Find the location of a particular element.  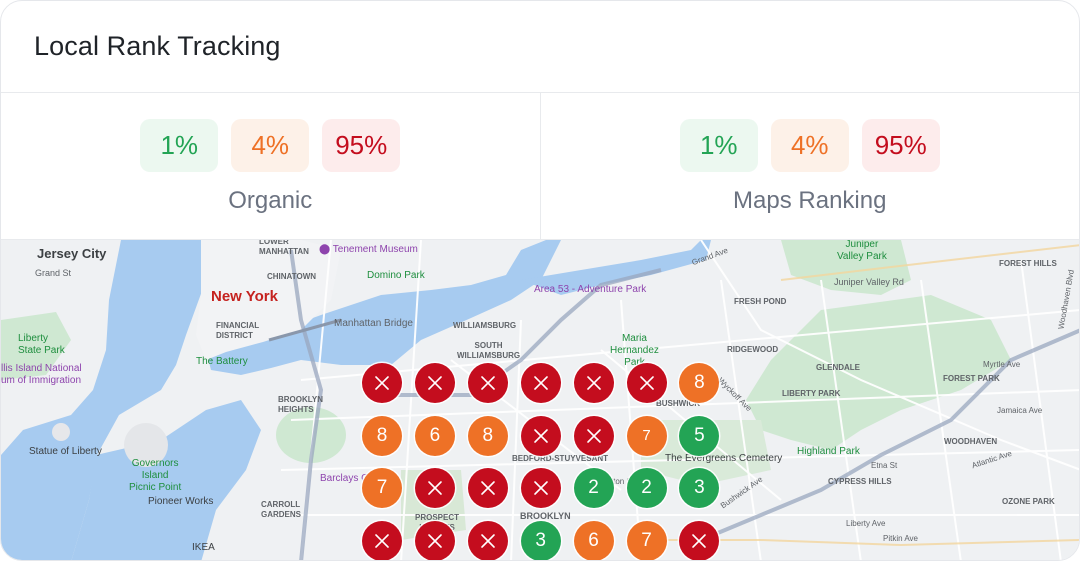

maps-top-rank-pill: 1% is located at coordinates (718, 145).